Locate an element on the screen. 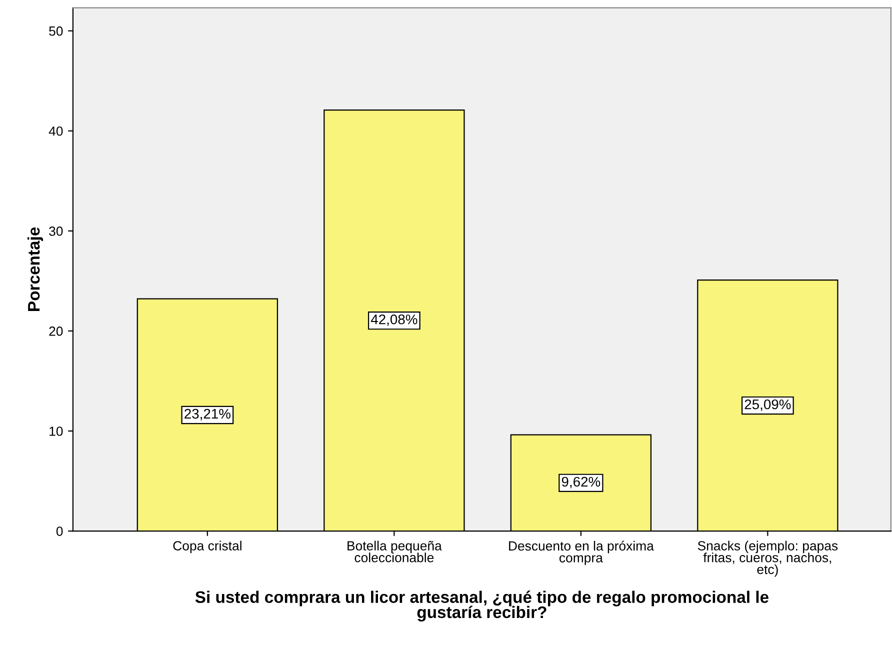  data-label: 23,21% is located at coordinates (207, 414).